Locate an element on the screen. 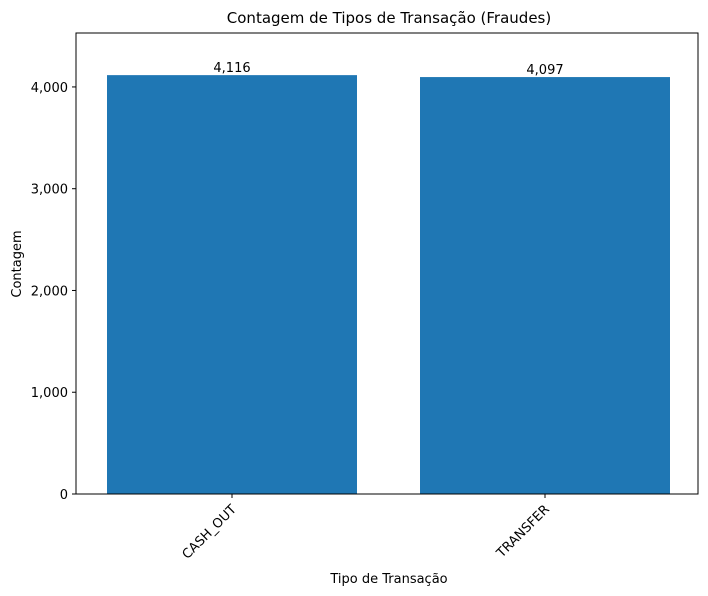  y-tick-label: 0 is located at coordinates (64, 495).